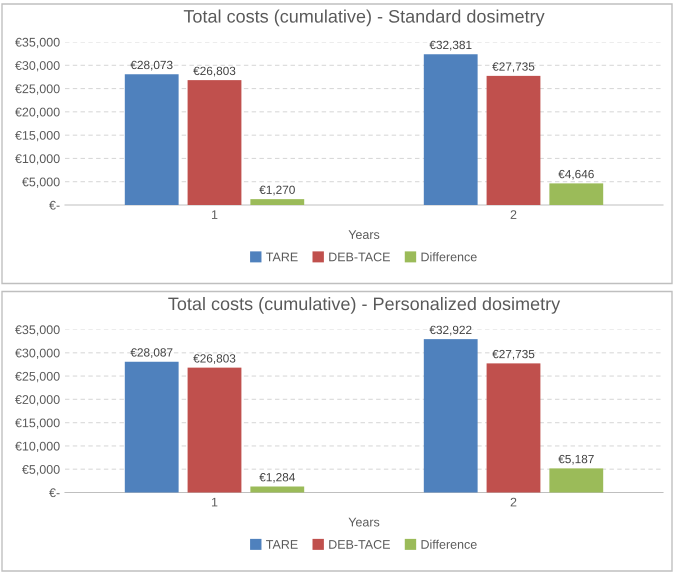 The image size is (676, 575). Describe the element at coordinates (151, 353) in the screenshot. I see `data-label: €28,087` at that location.